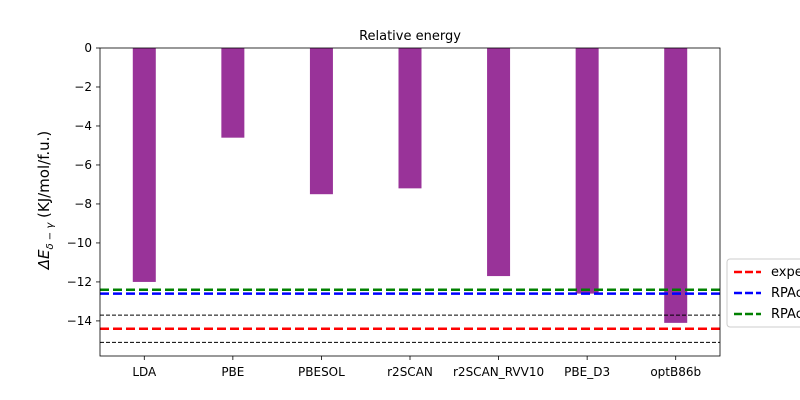 This screenshot has width=800, height=400. What do you see at coordinates (410, 372) in the screenshot?
I see `x-tick-label: r2SCAN` at bounding box center [410, 372].